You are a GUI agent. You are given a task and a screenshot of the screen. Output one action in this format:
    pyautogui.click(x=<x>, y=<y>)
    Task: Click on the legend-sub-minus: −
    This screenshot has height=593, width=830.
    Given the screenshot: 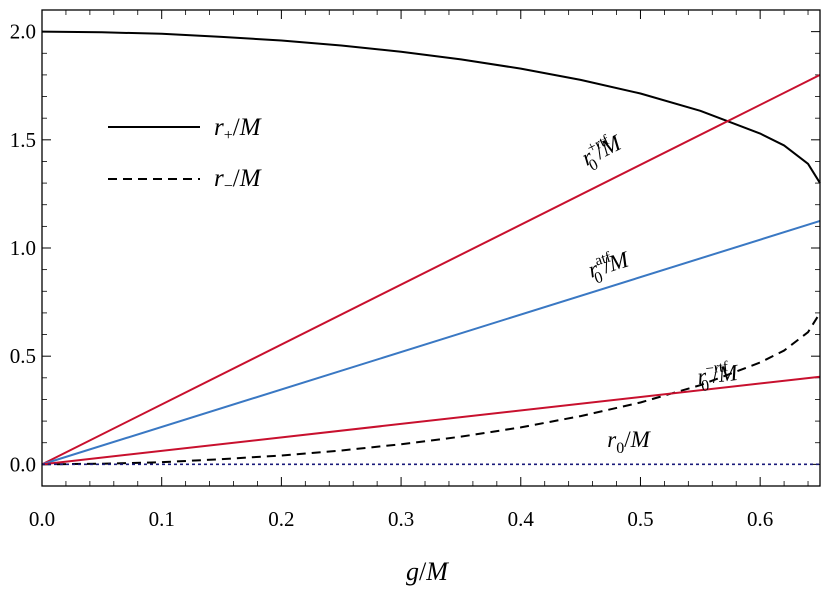 What is the action you would take?
    pyautogui.click(x=228, y=186)
    